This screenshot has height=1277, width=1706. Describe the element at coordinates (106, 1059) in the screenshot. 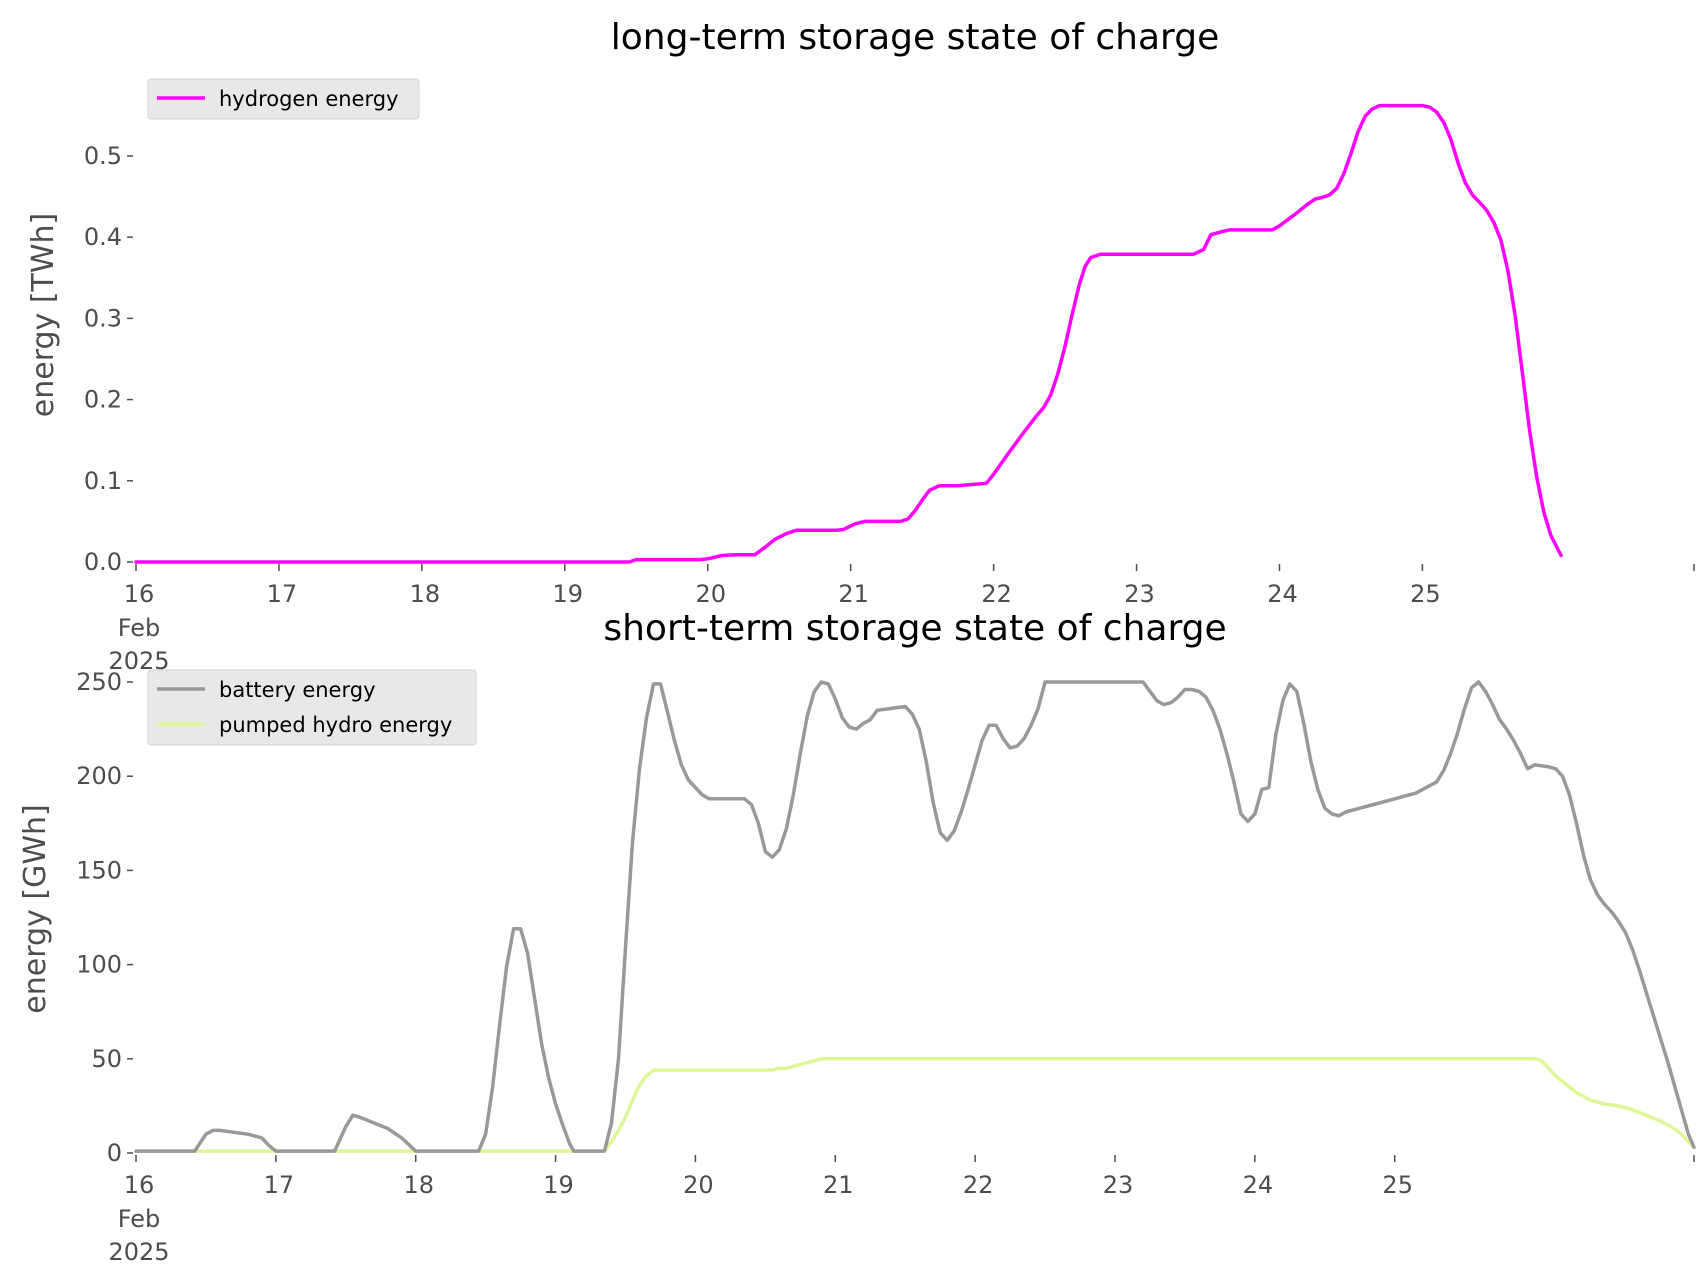

I see `y-tick-label: 50` at that location.